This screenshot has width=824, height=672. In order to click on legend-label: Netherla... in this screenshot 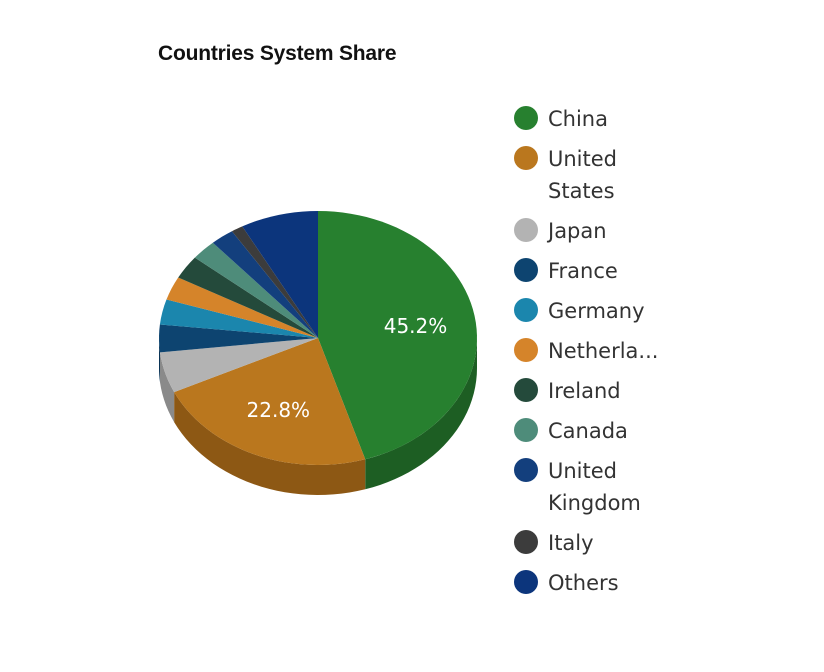, I will do `click(603, 351)`.